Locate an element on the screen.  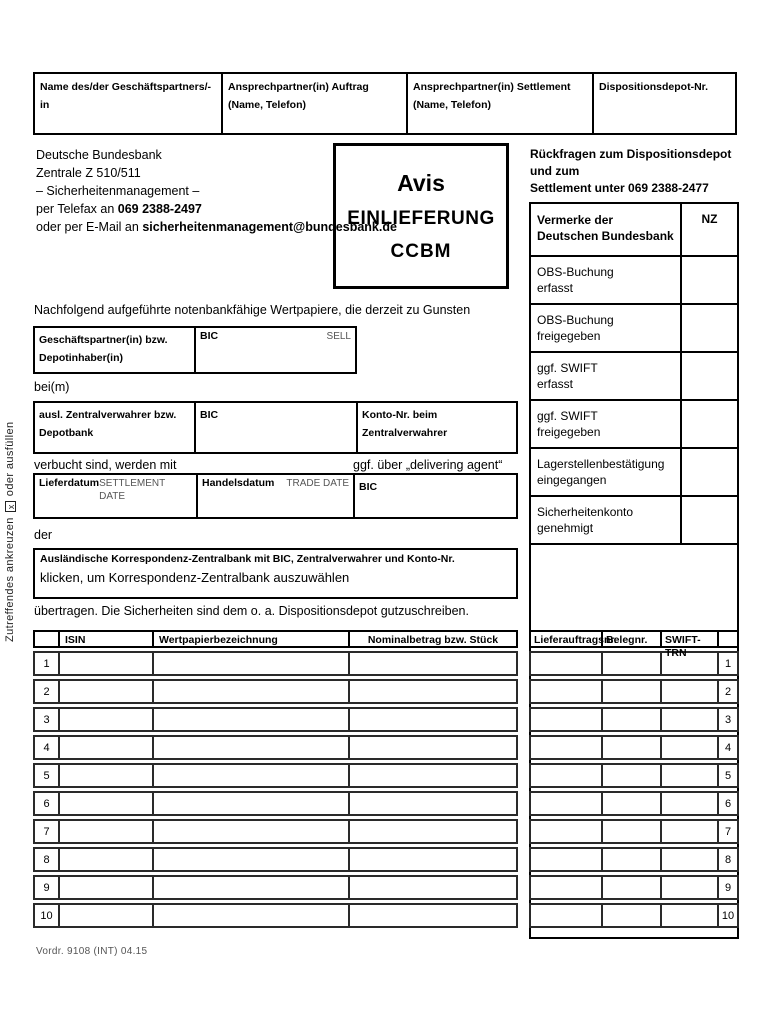
liefer-row-5: 5 is located at coordinates (634, 775).